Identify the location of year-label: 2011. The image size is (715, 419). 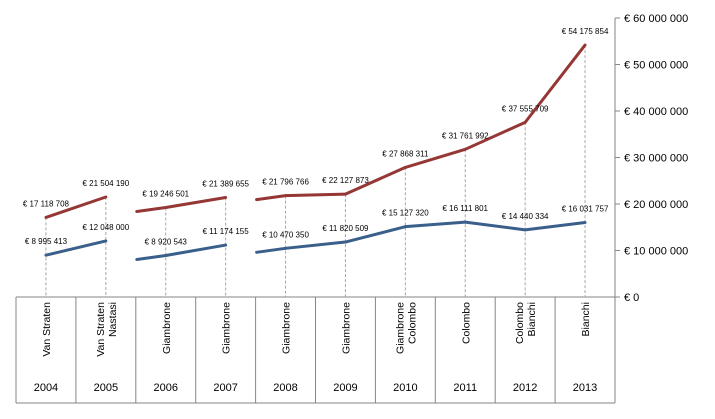
(465, 388).